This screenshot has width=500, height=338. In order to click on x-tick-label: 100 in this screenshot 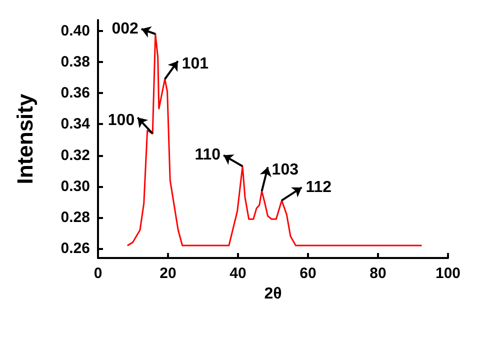, I will do `click(448, 273)`.